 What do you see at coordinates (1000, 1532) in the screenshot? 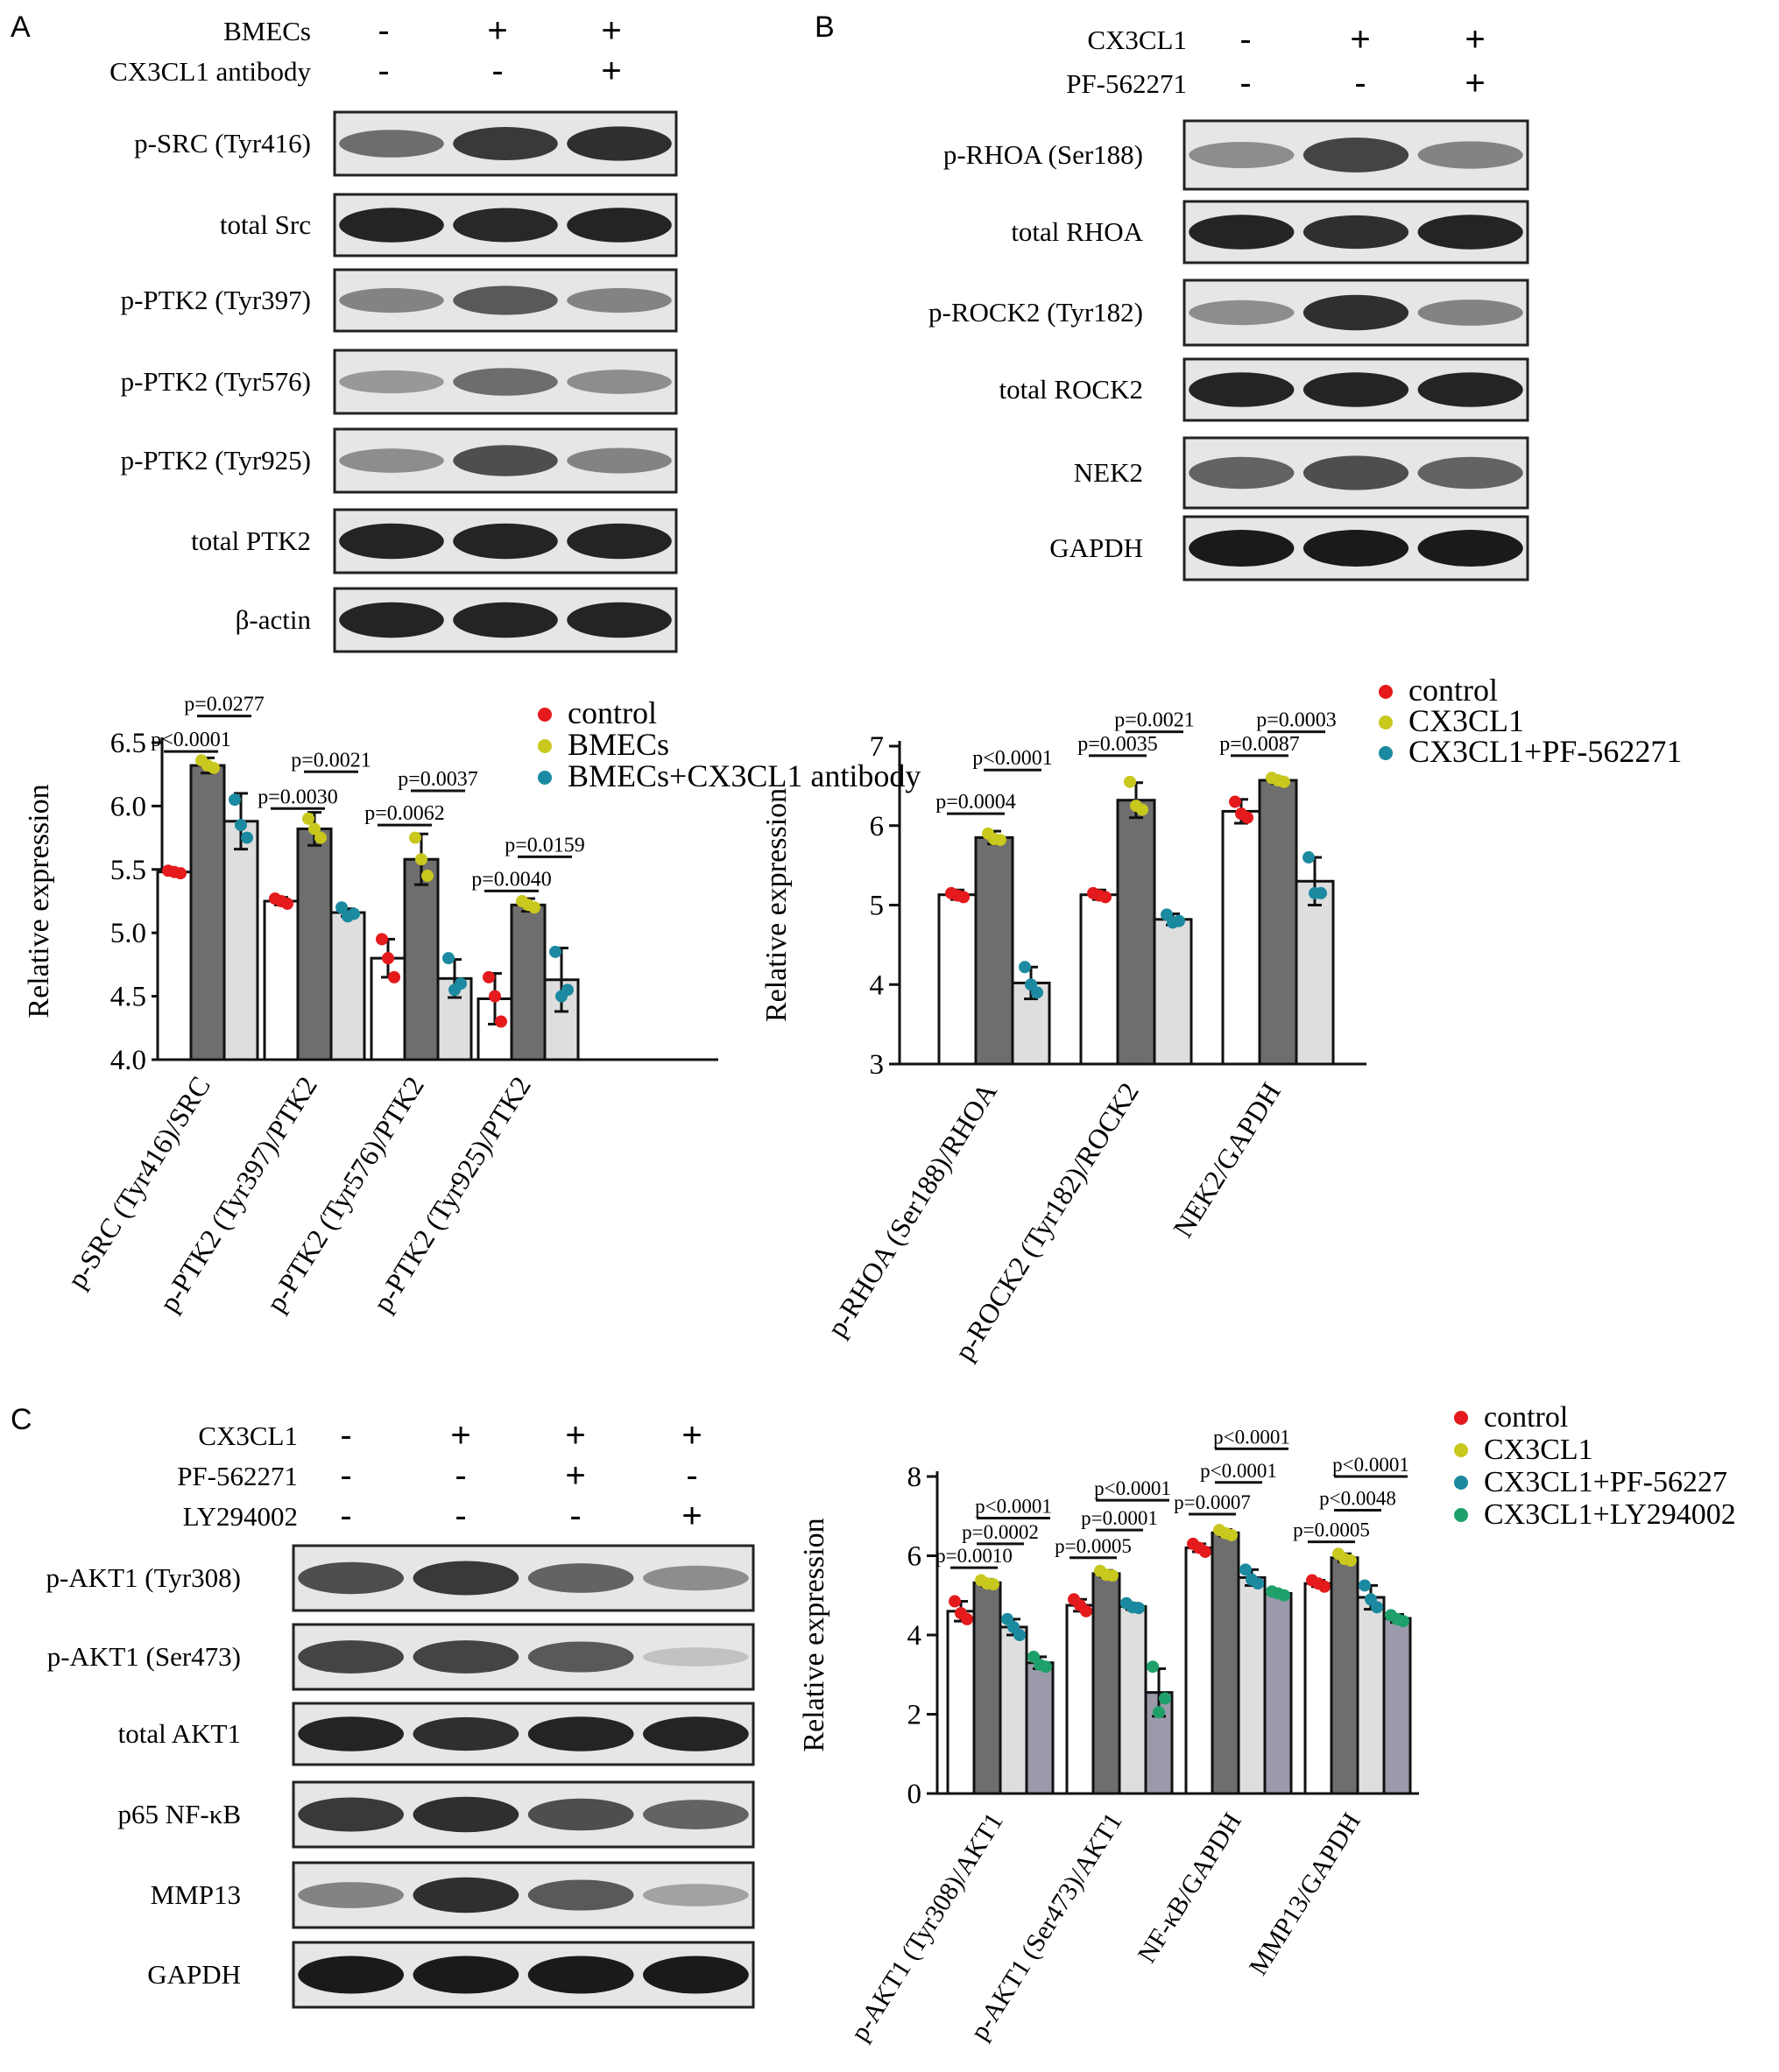
I see `p-value-label: p=0.0002` at bounding box center [1000, 1532].